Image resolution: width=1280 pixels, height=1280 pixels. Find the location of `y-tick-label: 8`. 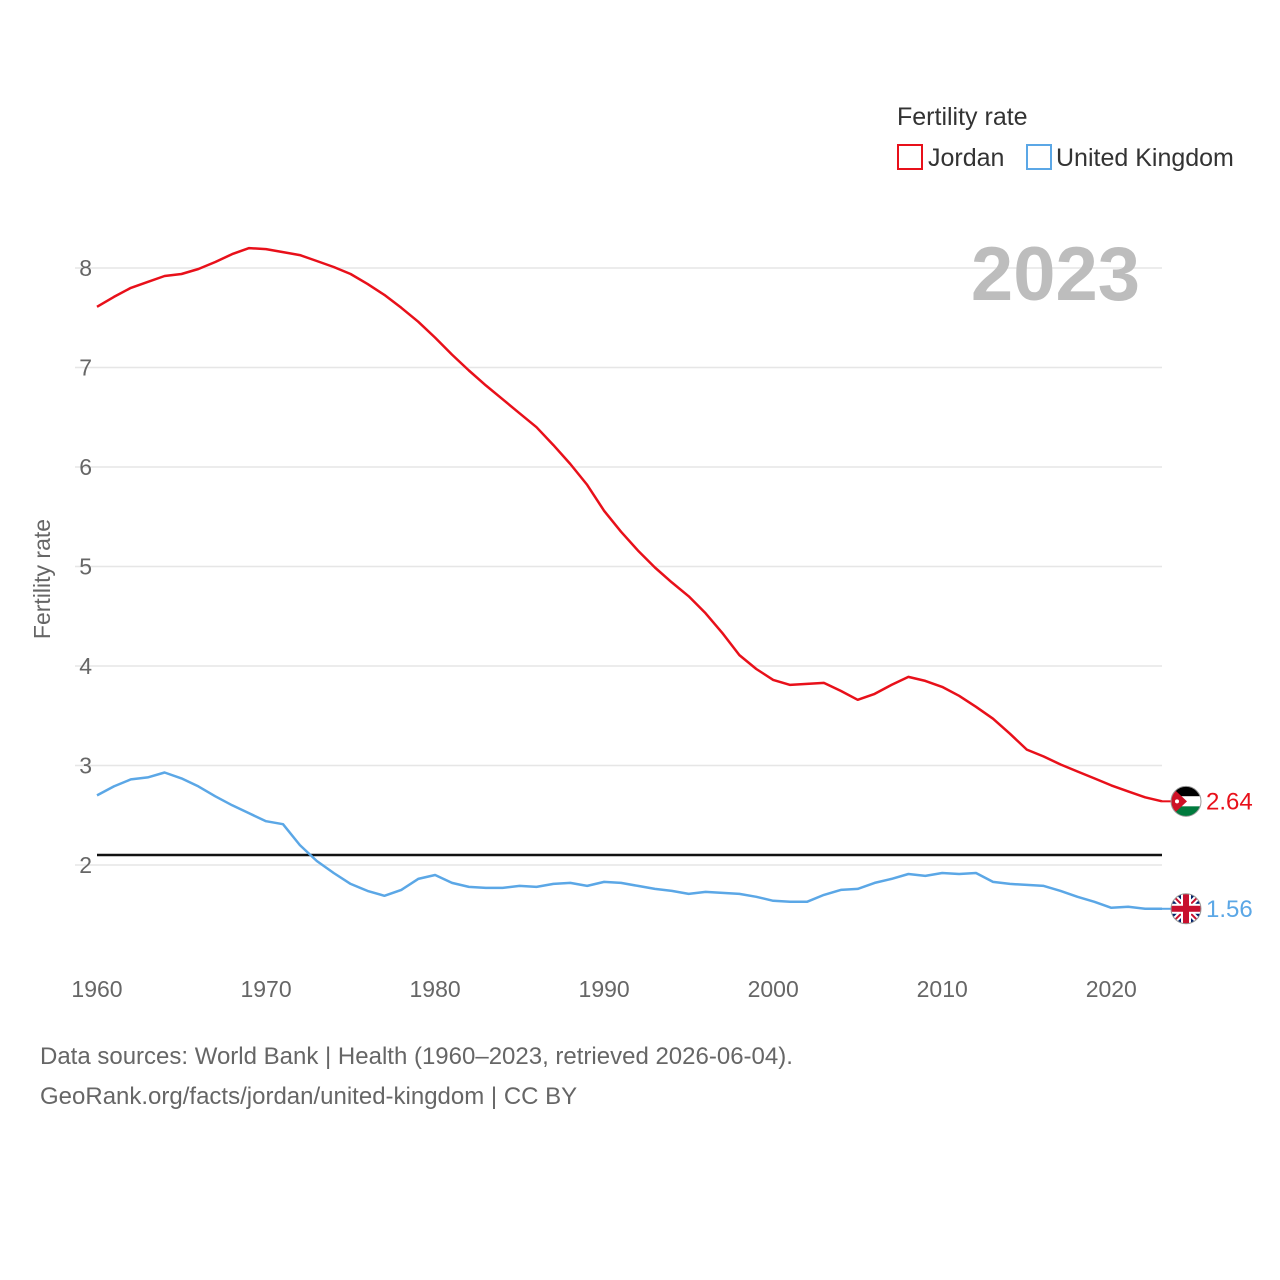

y-tick-label: 8 is located at coordinates (85, 268).